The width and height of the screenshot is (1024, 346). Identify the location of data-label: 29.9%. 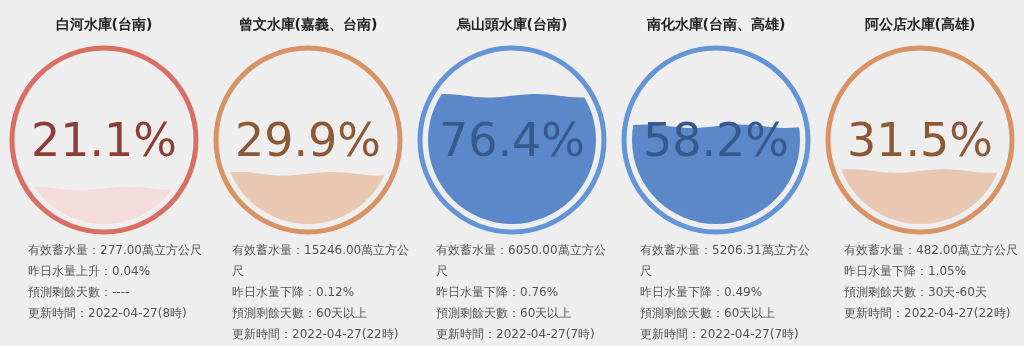
(308, 140).